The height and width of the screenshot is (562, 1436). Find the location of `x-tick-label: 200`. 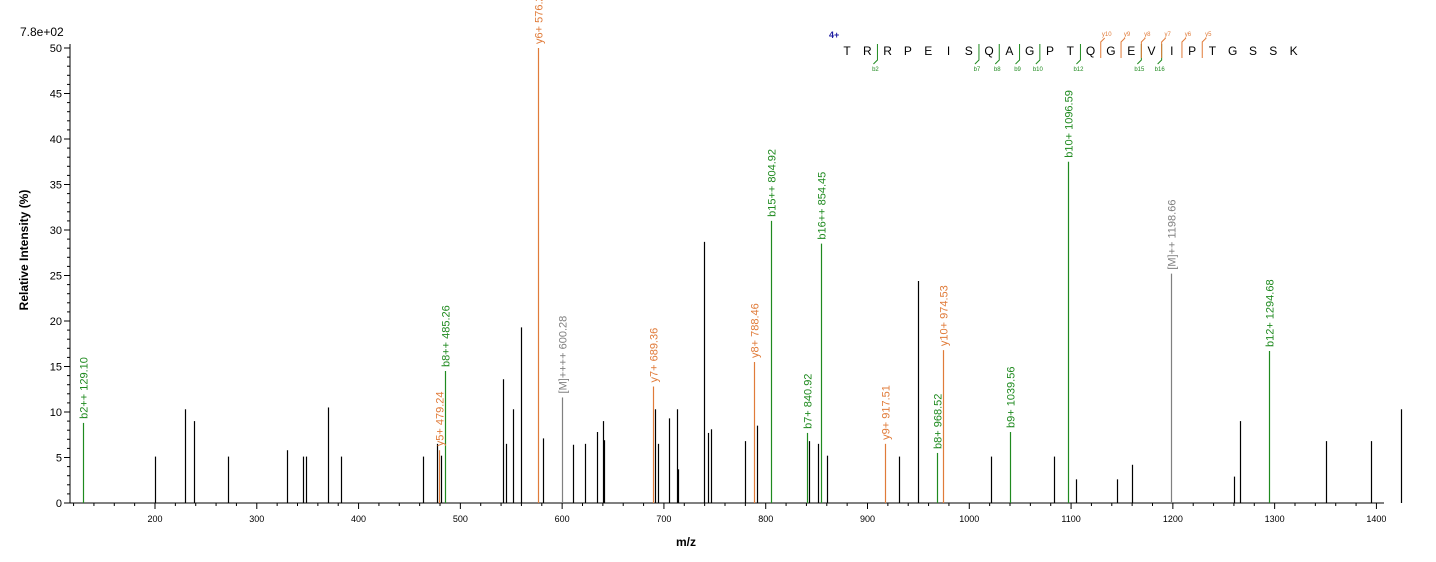

x-tick-label: 200 is located at coordinates (154, 519).